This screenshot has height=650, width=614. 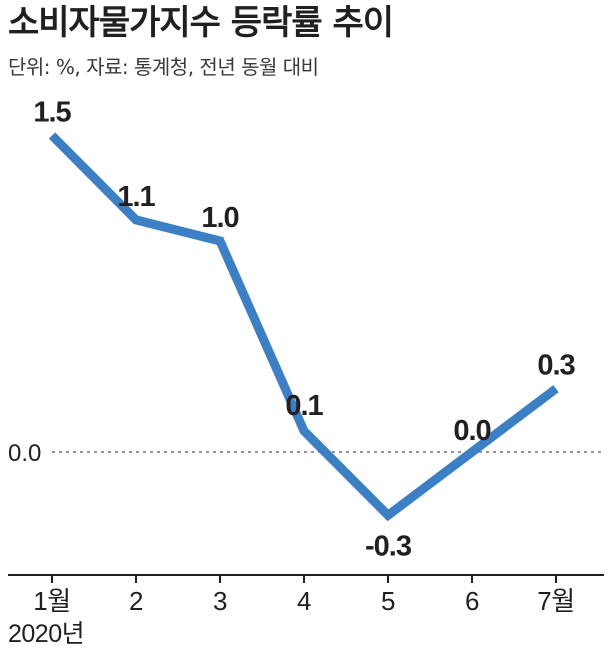 I want to click on x-tick-label: 6, so click(x=472, y=601).